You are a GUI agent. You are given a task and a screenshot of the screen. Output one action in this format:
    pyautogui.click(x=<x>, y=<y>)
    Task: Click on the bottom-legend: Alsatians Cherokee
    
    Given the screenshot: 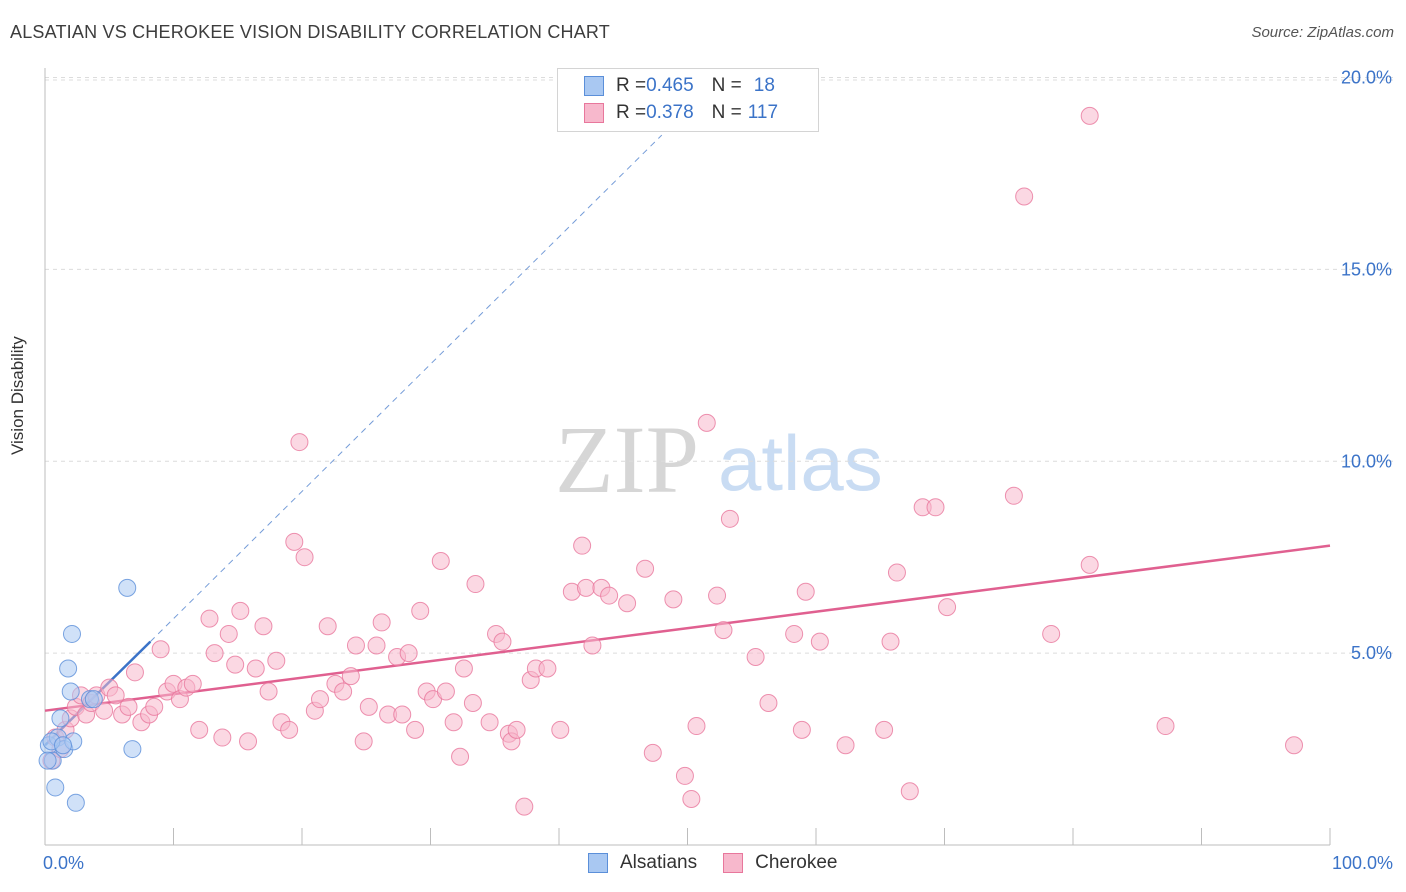 What is the action you would take?
    pyautogui.click(x=726, y=863)
    